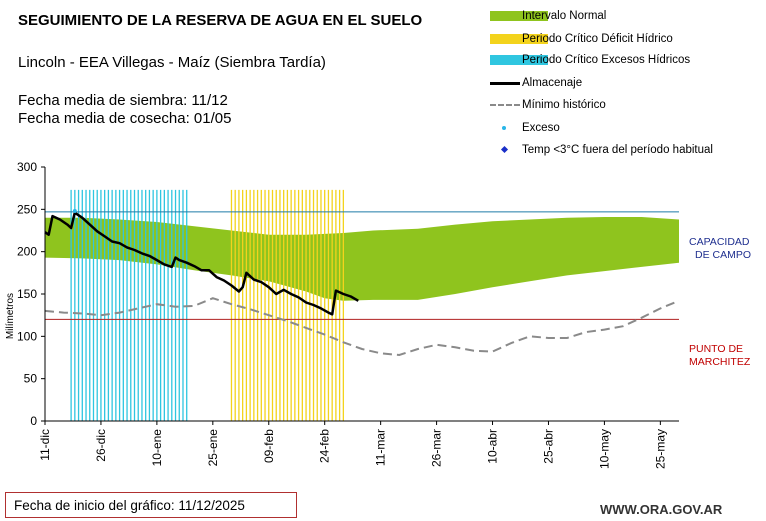 Image resolution: width=766 pixels, height=521 pixels. What do you see at coordinates (125, 118) in the screenshot?
I see `harvest-date: Fecha media de cosecha: 01/05` at bounding box center [125, 118].